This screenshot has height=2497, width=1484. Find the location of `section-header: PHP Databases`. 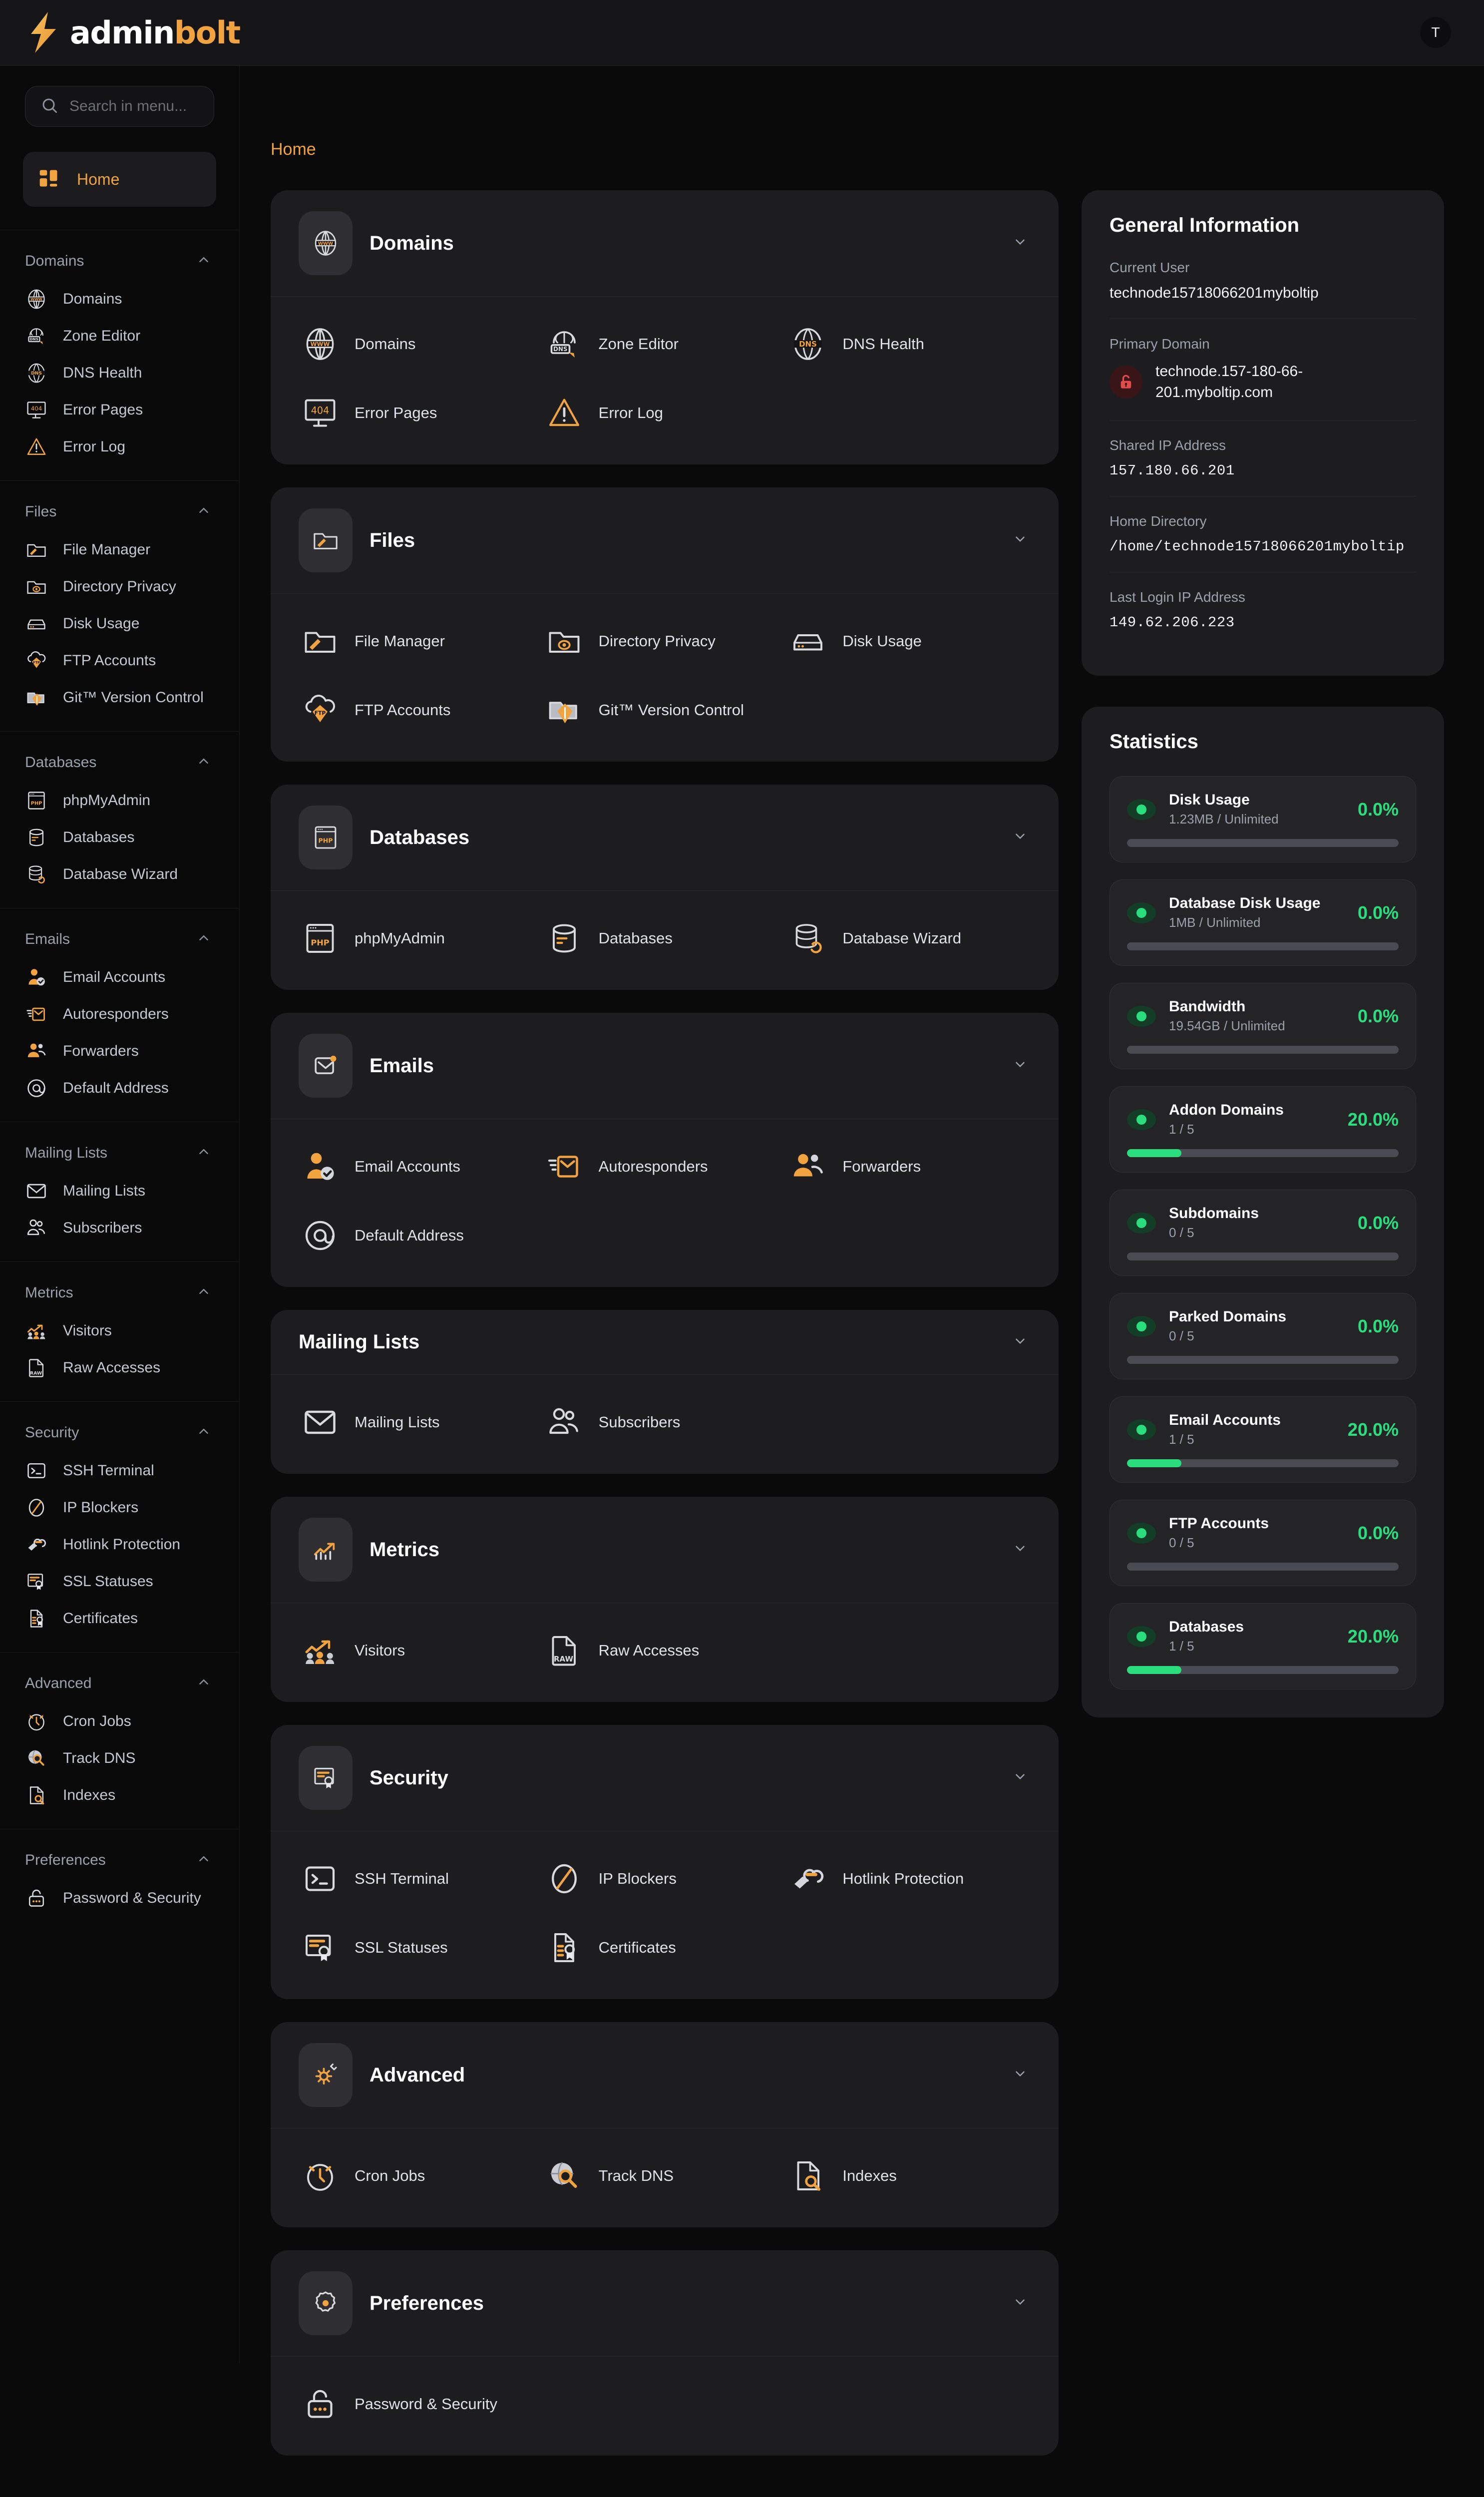

section-header: PHP Databases is located at coordinates (665, 838).